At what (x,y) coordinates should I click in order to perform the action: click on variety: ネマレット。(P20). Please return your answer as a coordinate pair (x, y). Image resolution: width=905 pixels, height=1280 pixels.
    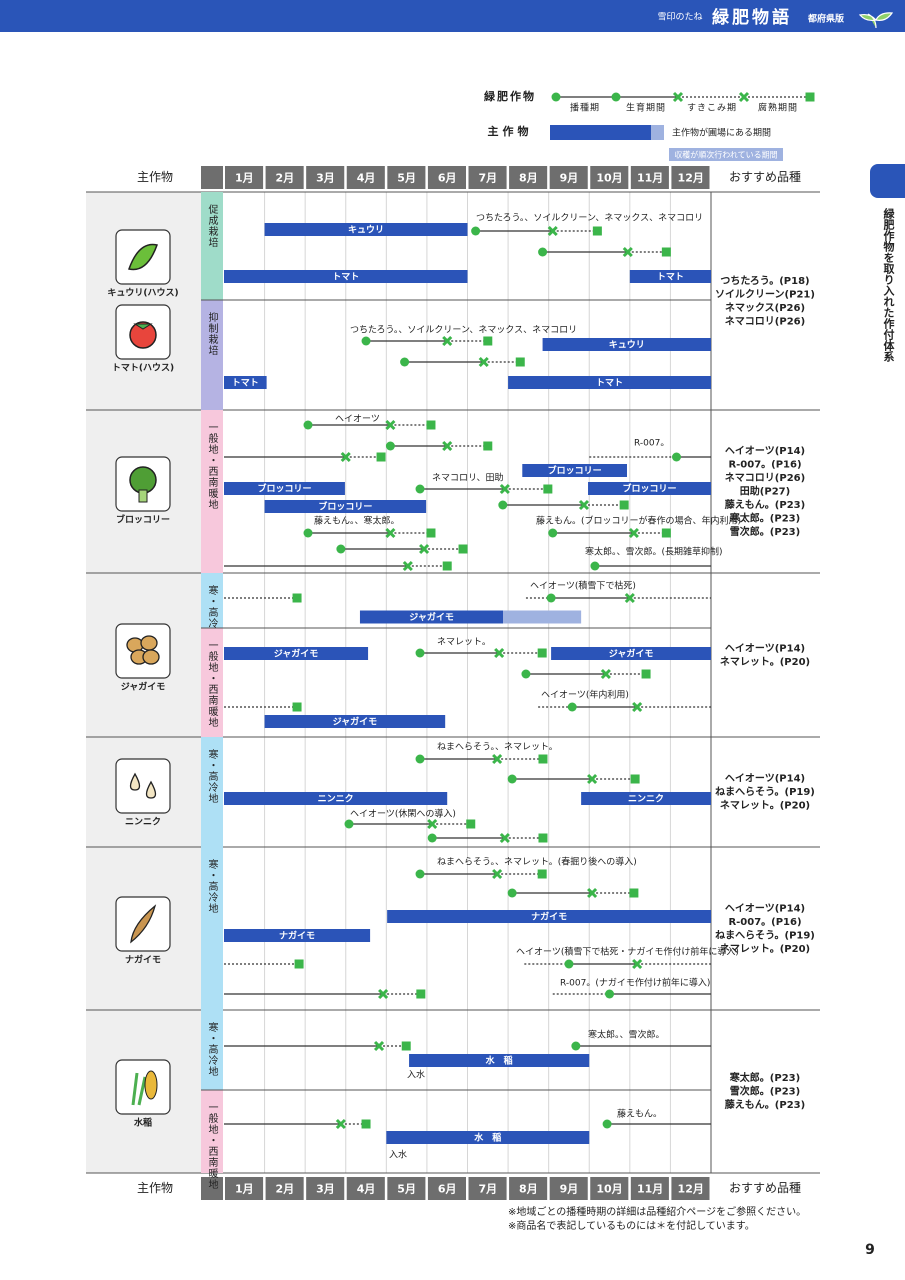
    Looking at the image, I should click on (765, 806).